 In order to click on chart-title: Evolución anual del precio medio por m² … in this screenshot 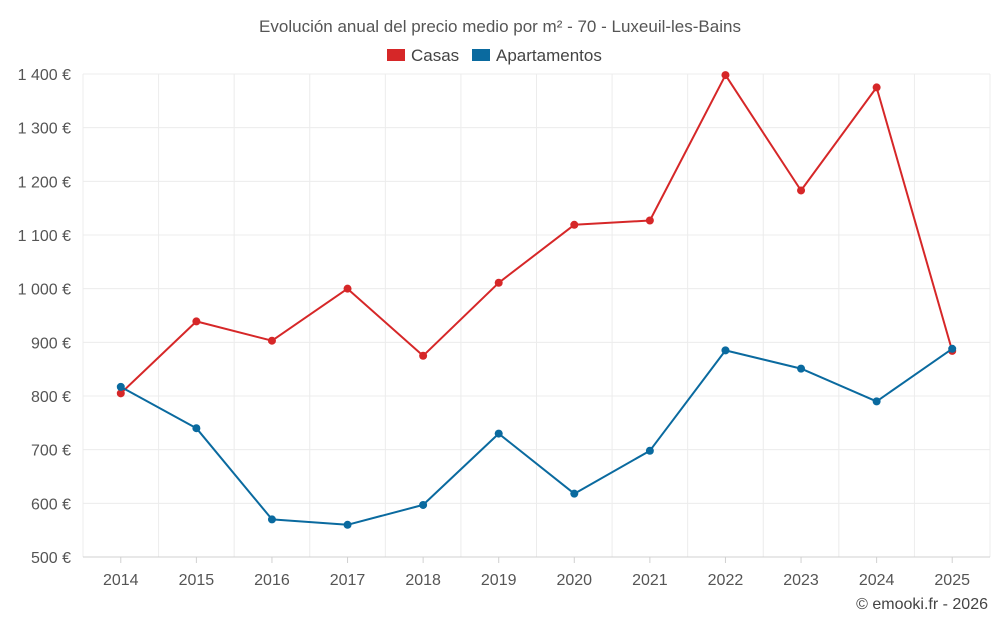, I will do `click(500, 26)`.